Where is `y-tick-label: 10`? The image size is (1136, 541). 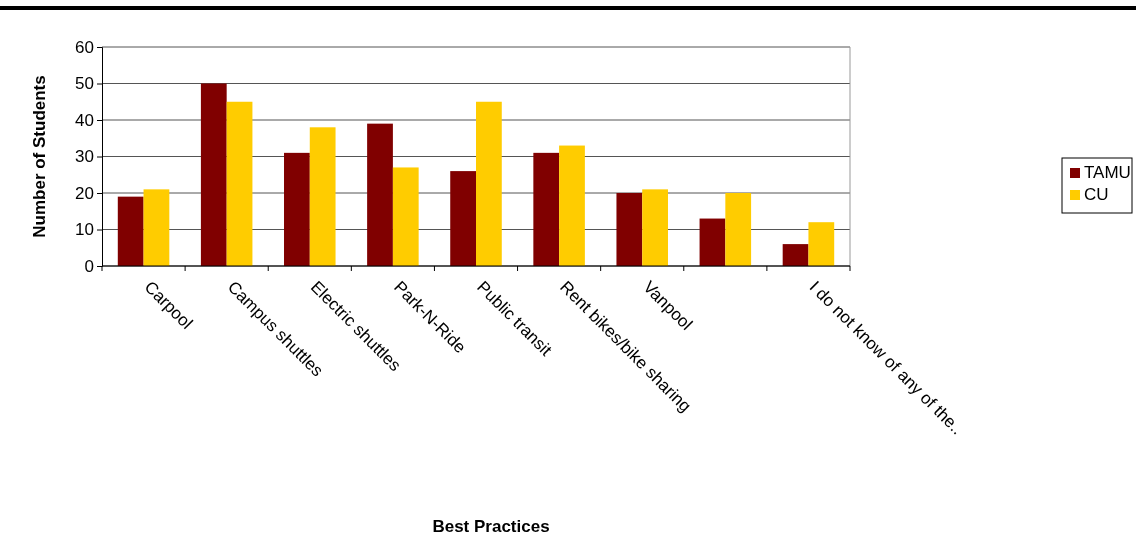 y-tick-label: 10 is located at coordinates (84, 230).